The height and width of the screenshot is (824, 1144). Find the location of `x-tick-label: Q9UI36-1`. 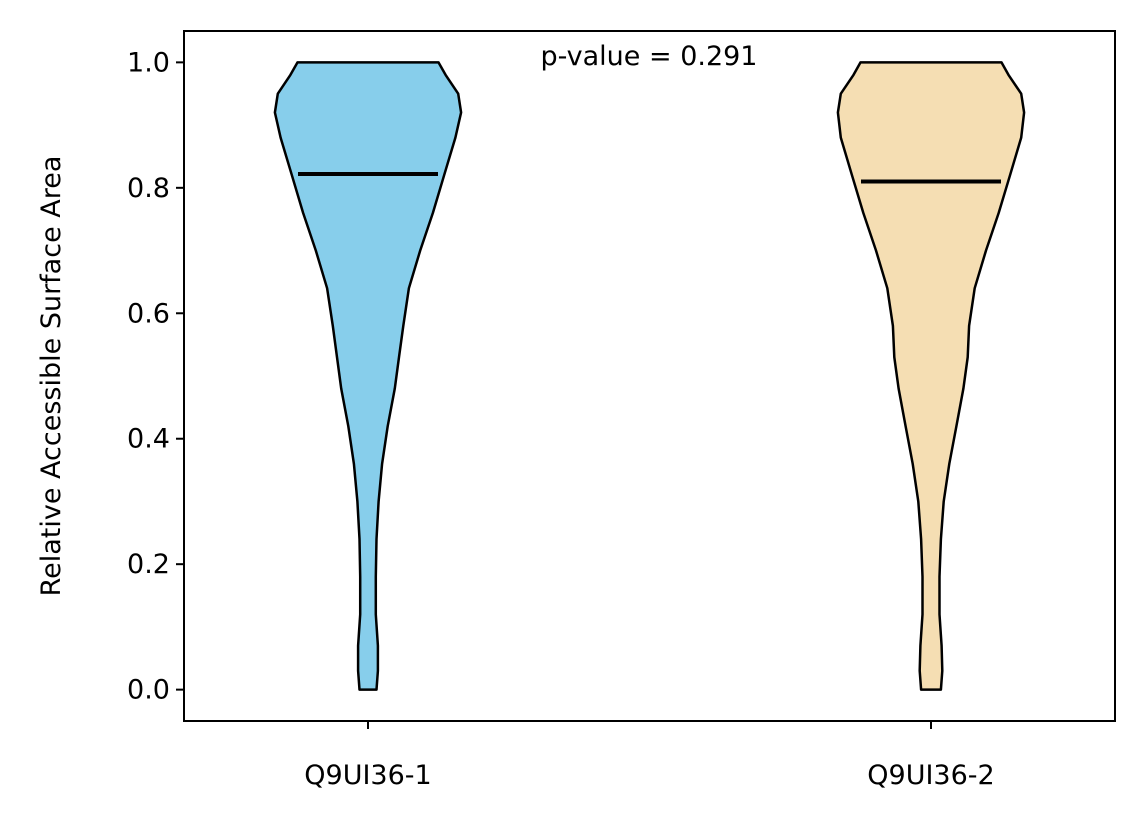

x-tick-label: Q9UI36-1 is located at coordinates (367, 775).